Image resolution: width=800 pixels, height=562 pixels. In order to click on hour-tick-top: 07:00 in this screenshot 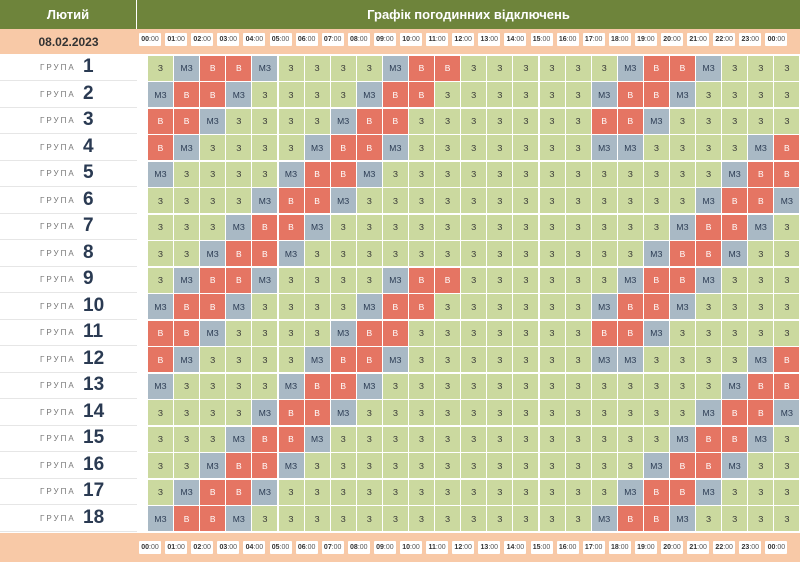, I will do `click(332, 39)`.